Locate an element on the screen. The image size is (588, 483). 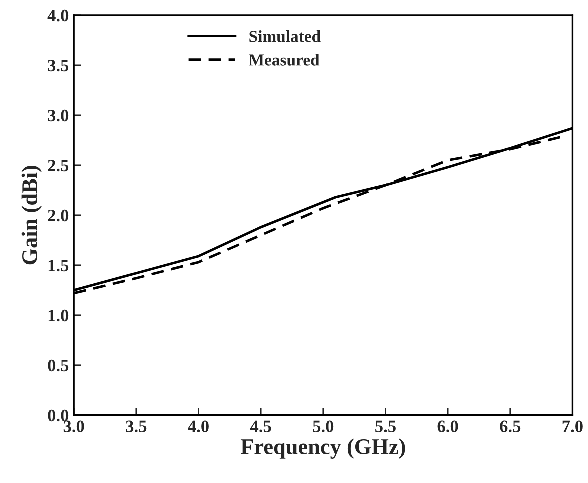
x-tick-label: 7.0 is located at coordinates (572, 426).